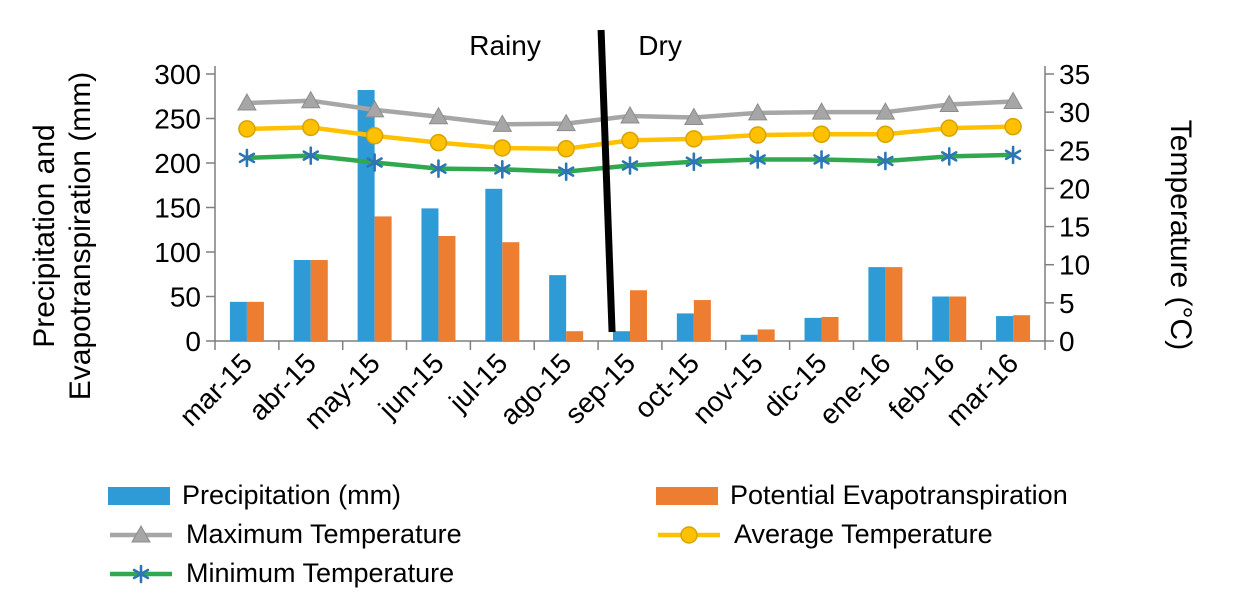 The height and width of the screenshot is (610, 1247). I want to click on right-axis-tick-label: 30, so click(1074, 112).